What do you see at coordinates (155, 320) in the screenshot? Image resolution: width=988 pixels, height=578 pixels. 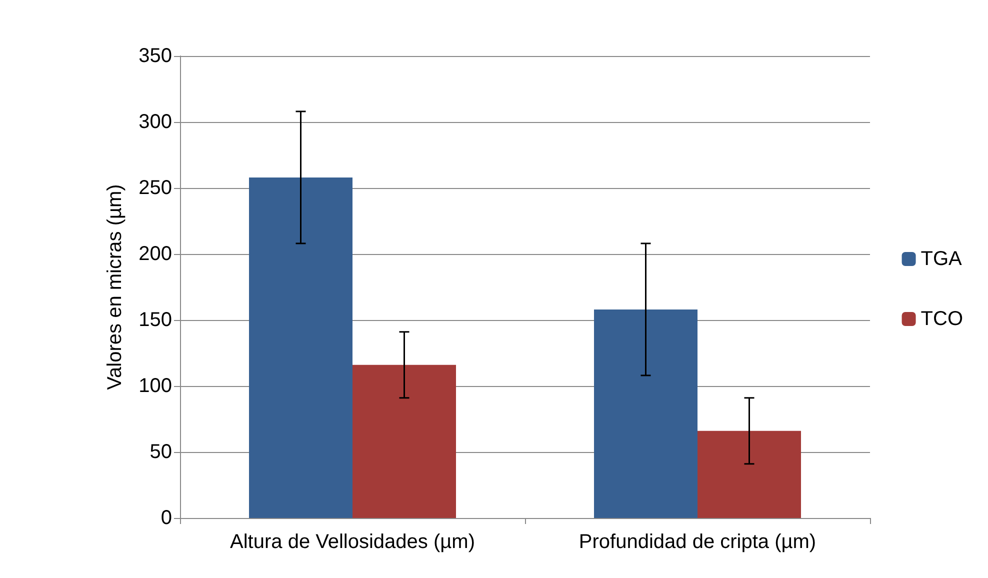 I see `y-tick-label: 150` at bounding box center [155, 320].